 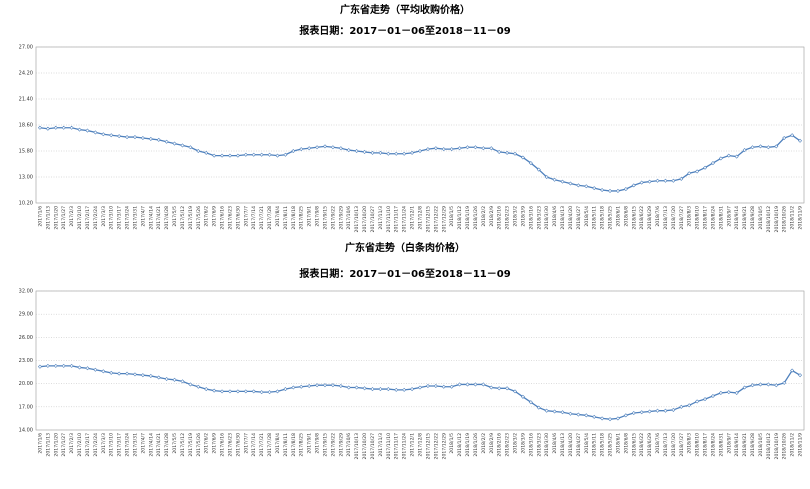 I want to click on x-tick-label: 2018/7/20, so click(x=674, y=218).